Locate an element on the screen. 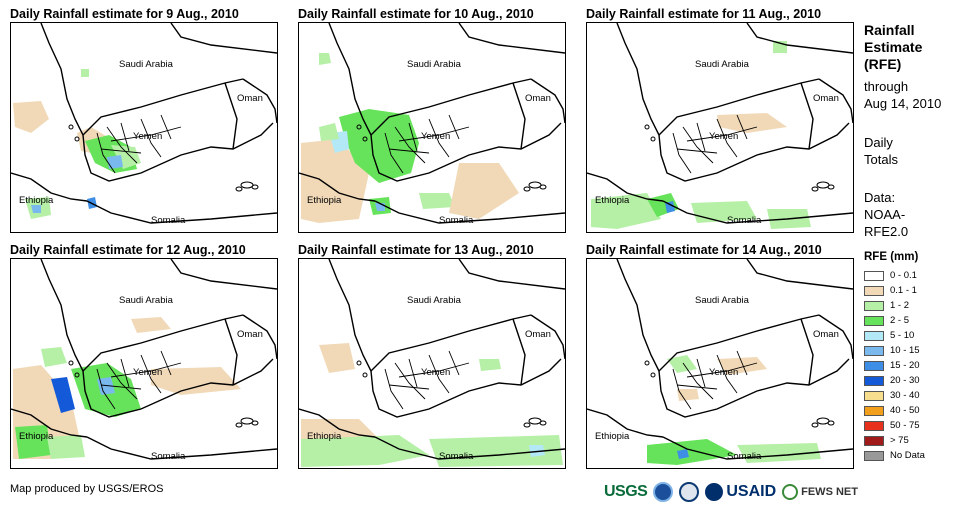  legend-label: 0.1 - 1 is located at coordinates (903, 290).